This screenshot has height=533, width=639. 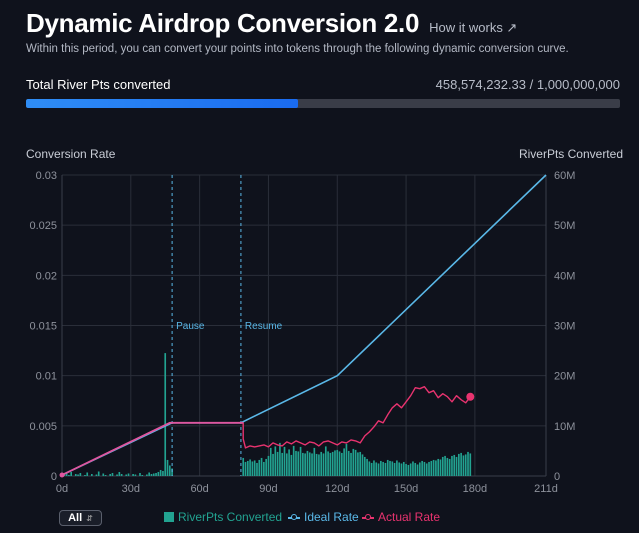 What do you see at coordinates (401, 517) in the screenshot?
I see `legend-item-actual-rate: Actual Rate` at bounding box center [401, 517].